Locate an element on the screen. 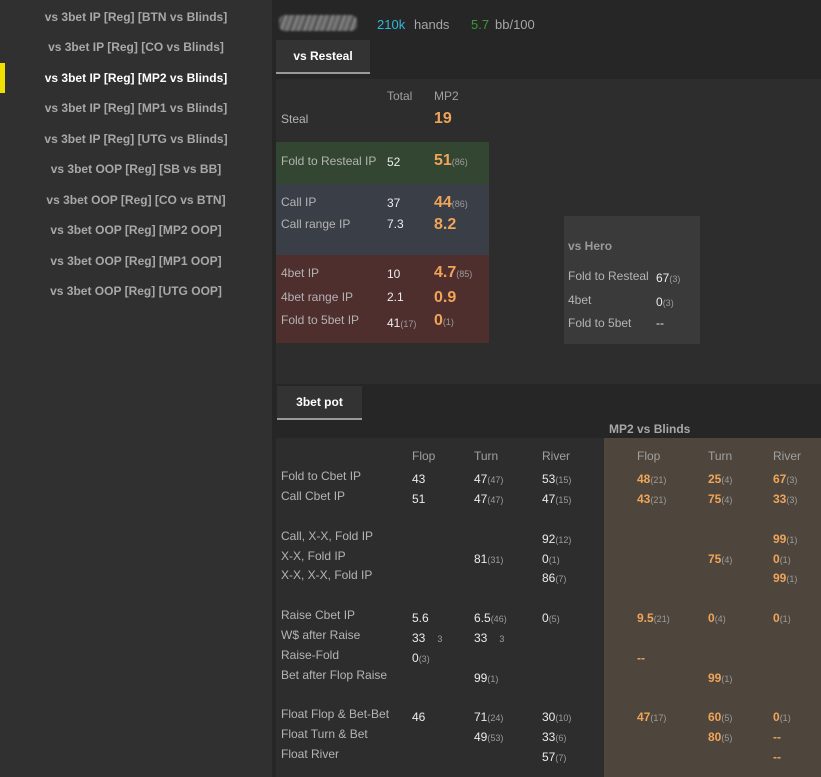 The height and width of the screenshot is (777, 821). row-label-float-river: Float River is located at coordinates (310, 754).